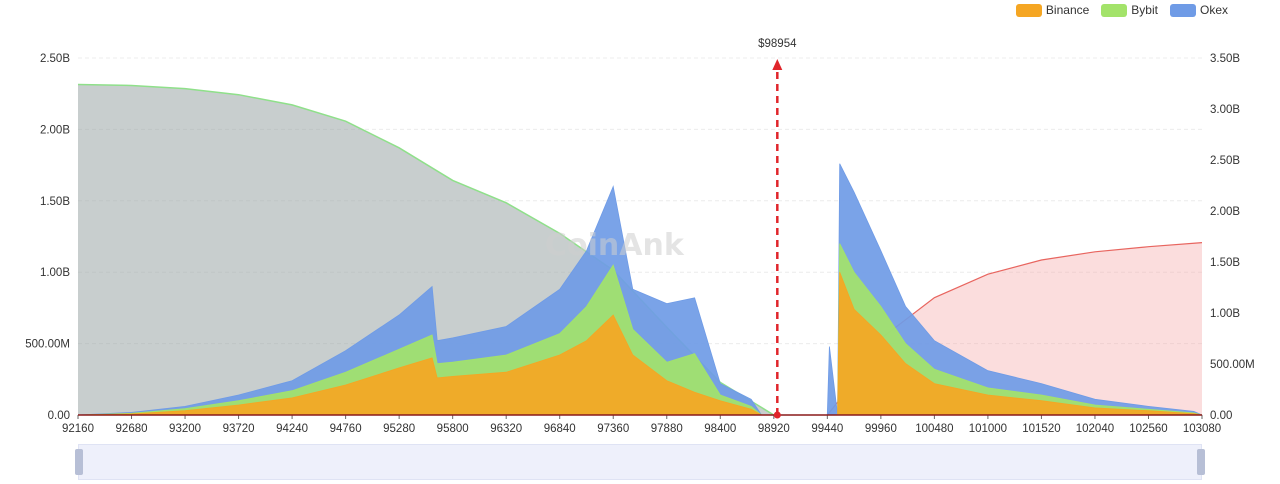 The image size is (1280, 484). I want to click on legend-item-okex: Okex, so click(1198, 10).